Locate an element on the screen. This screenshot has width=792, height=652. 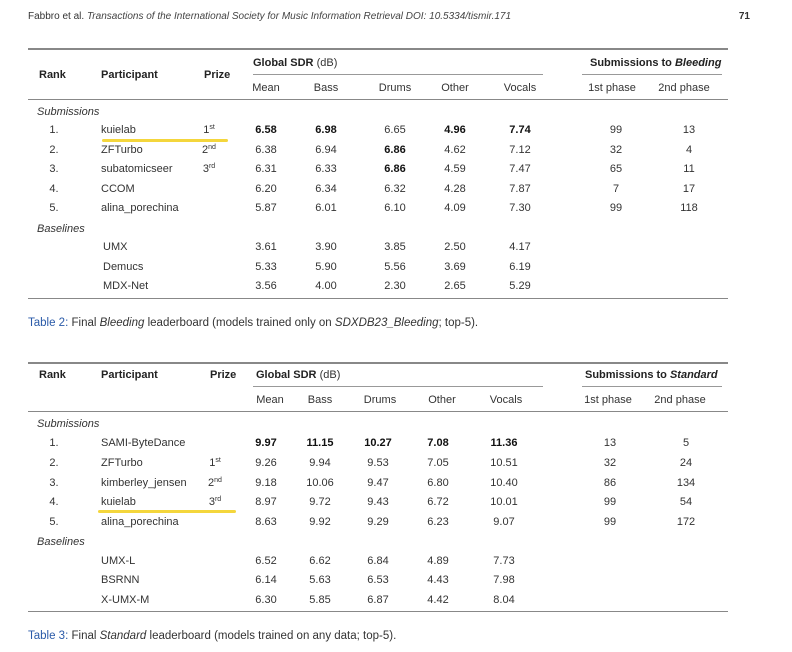
mean-sdr-cell: 5.87 is located at coordinates (266, 208).